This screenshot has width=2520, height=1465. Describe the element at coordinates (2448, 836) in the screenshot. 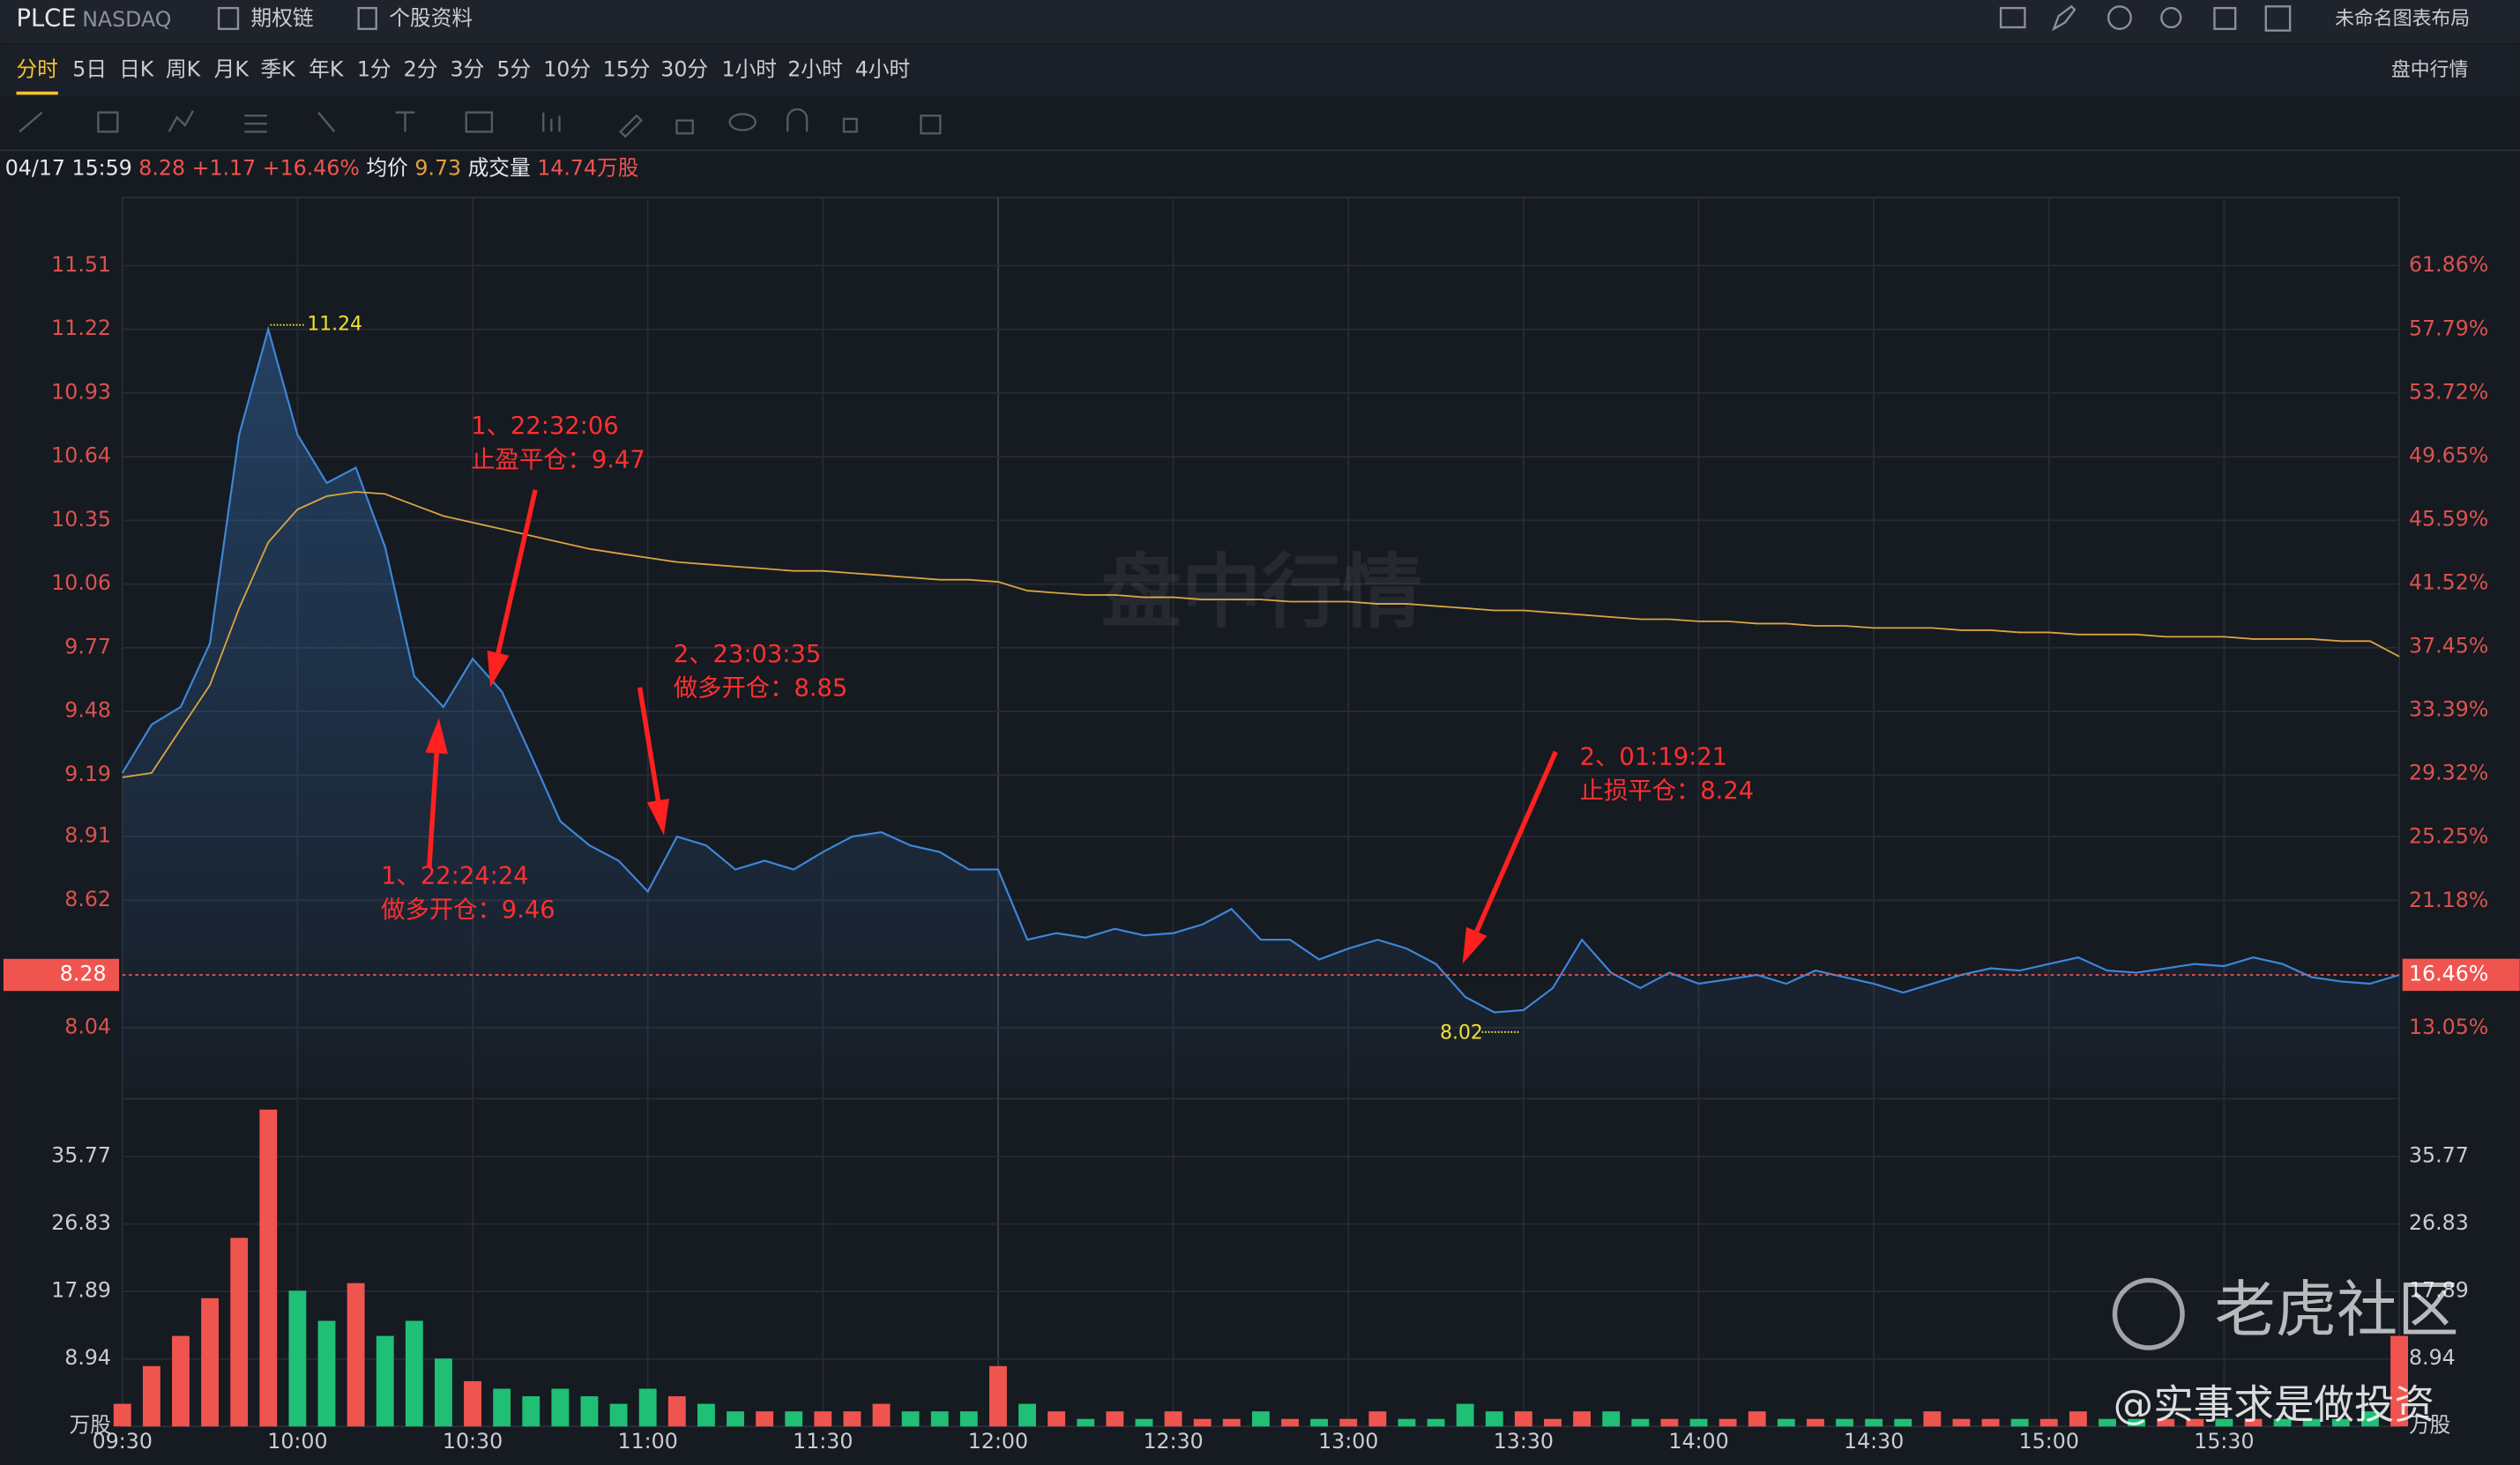

I see `y2-tick-label: 25.25%` at that location.